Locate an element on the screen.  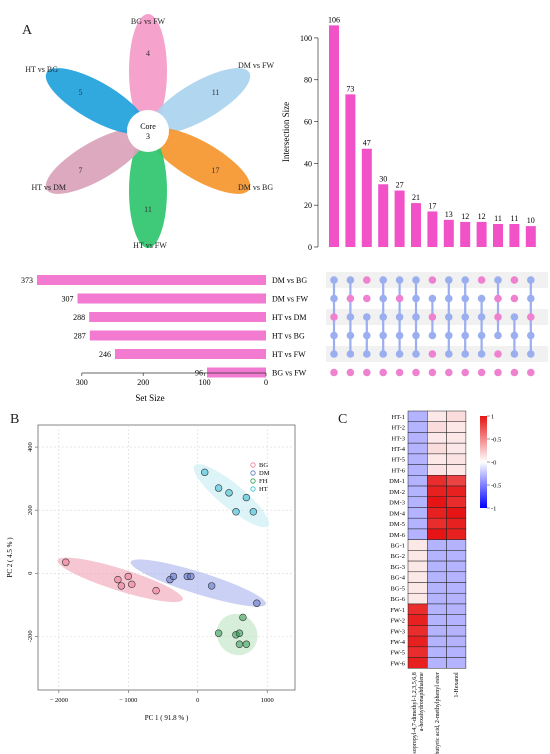
y-axis-title: Intersection Size is located at coordinates (286, 132).